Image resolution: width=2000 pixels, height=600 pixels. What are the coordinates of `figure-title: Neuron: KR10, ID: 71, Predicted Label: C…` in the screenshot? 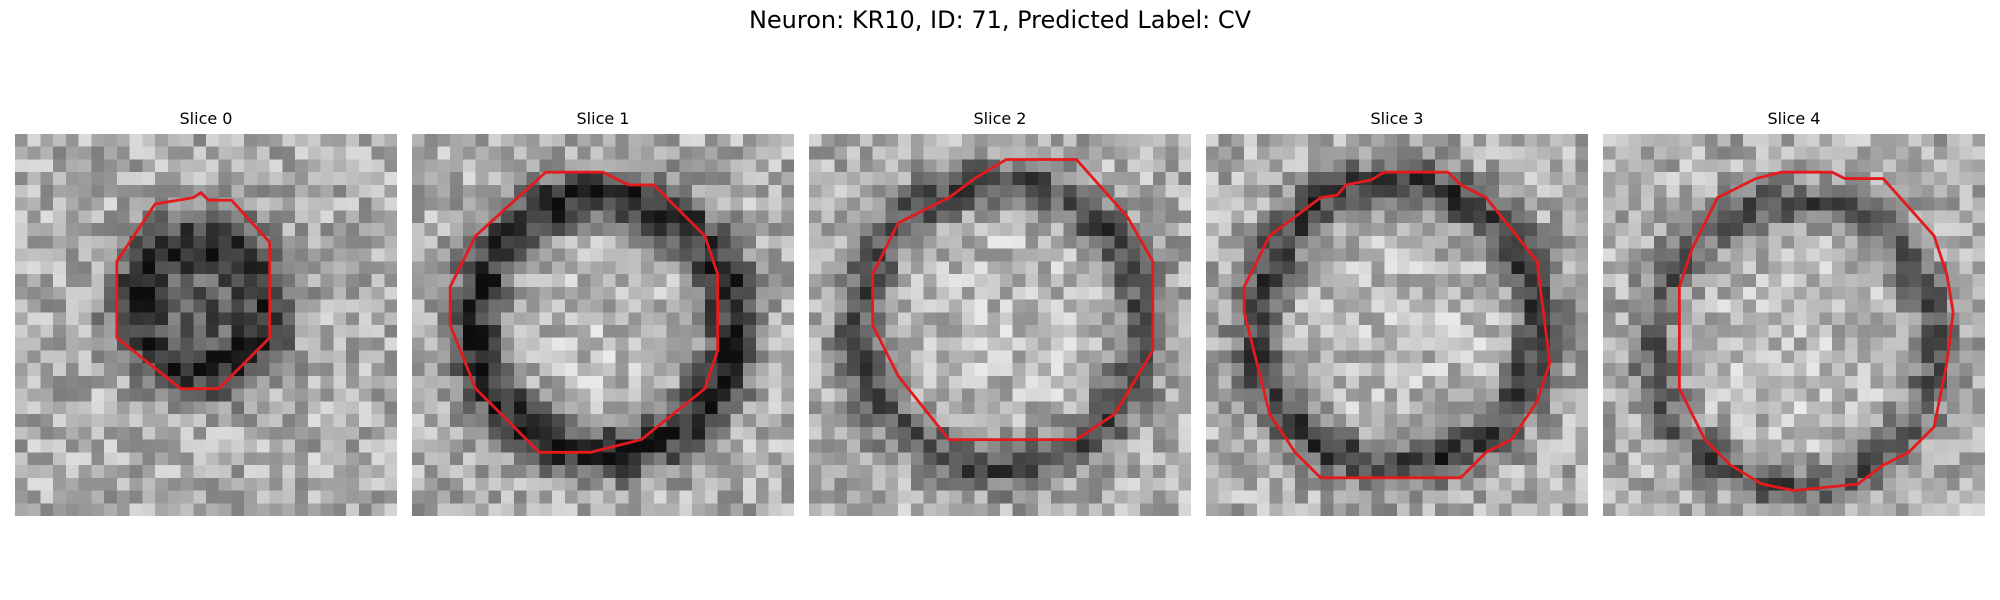 It's located at (1000, 20).